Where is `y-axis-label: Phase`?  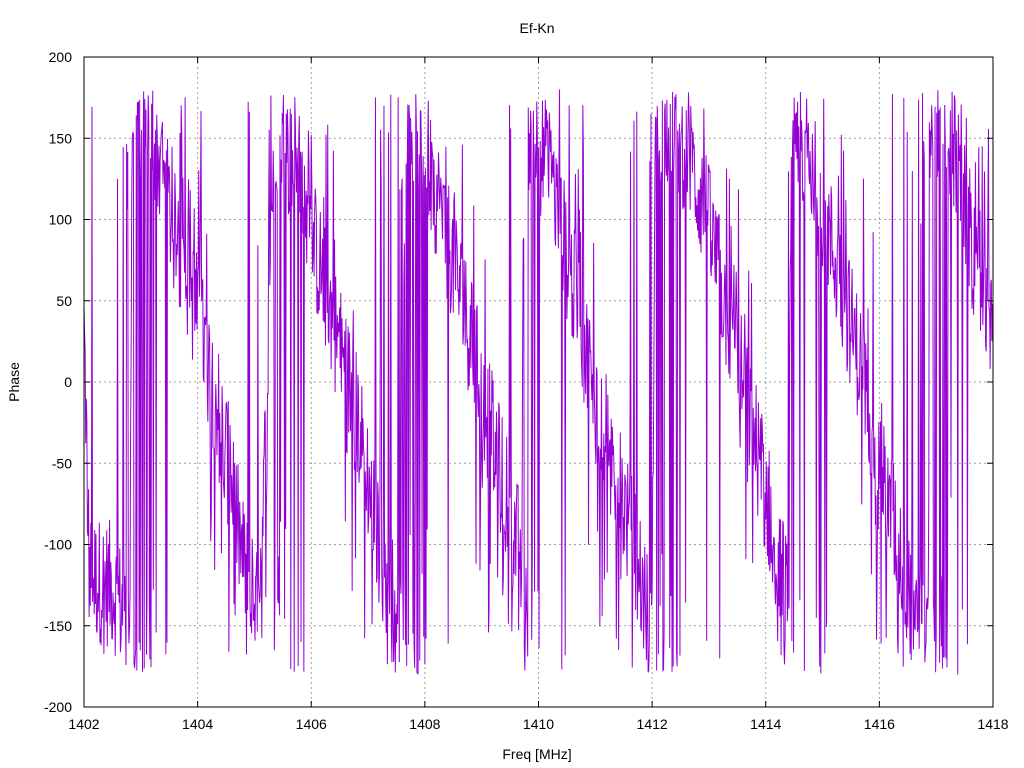
y-axis-label: Phase is located at coordinates (14, 382).